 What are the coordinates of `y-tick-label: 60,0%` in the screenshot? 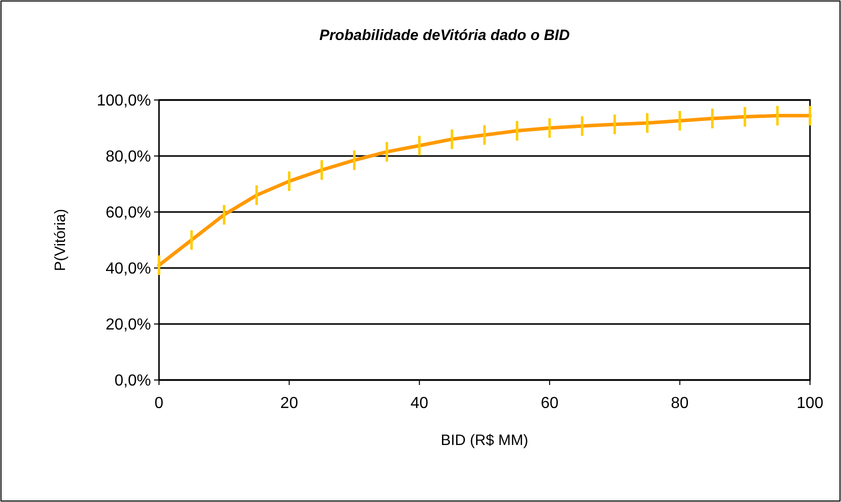 It's located at (128, 213).